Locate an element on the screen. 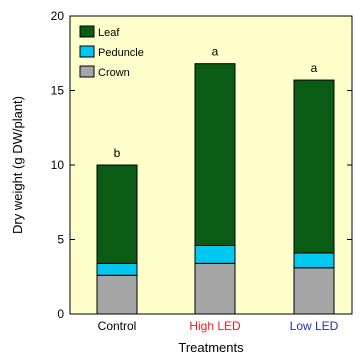 This screenshot has width=361, height=354. x-tick-label: High LED is located at coordinates (215, 326).